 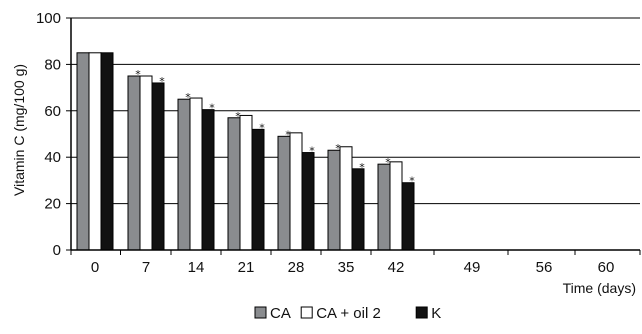 What do you see at coordinates (48, 134) in the screenshot?
I see `y-tick-labels: 0 20 40 60 80 100` at bounding box center [48, 134].